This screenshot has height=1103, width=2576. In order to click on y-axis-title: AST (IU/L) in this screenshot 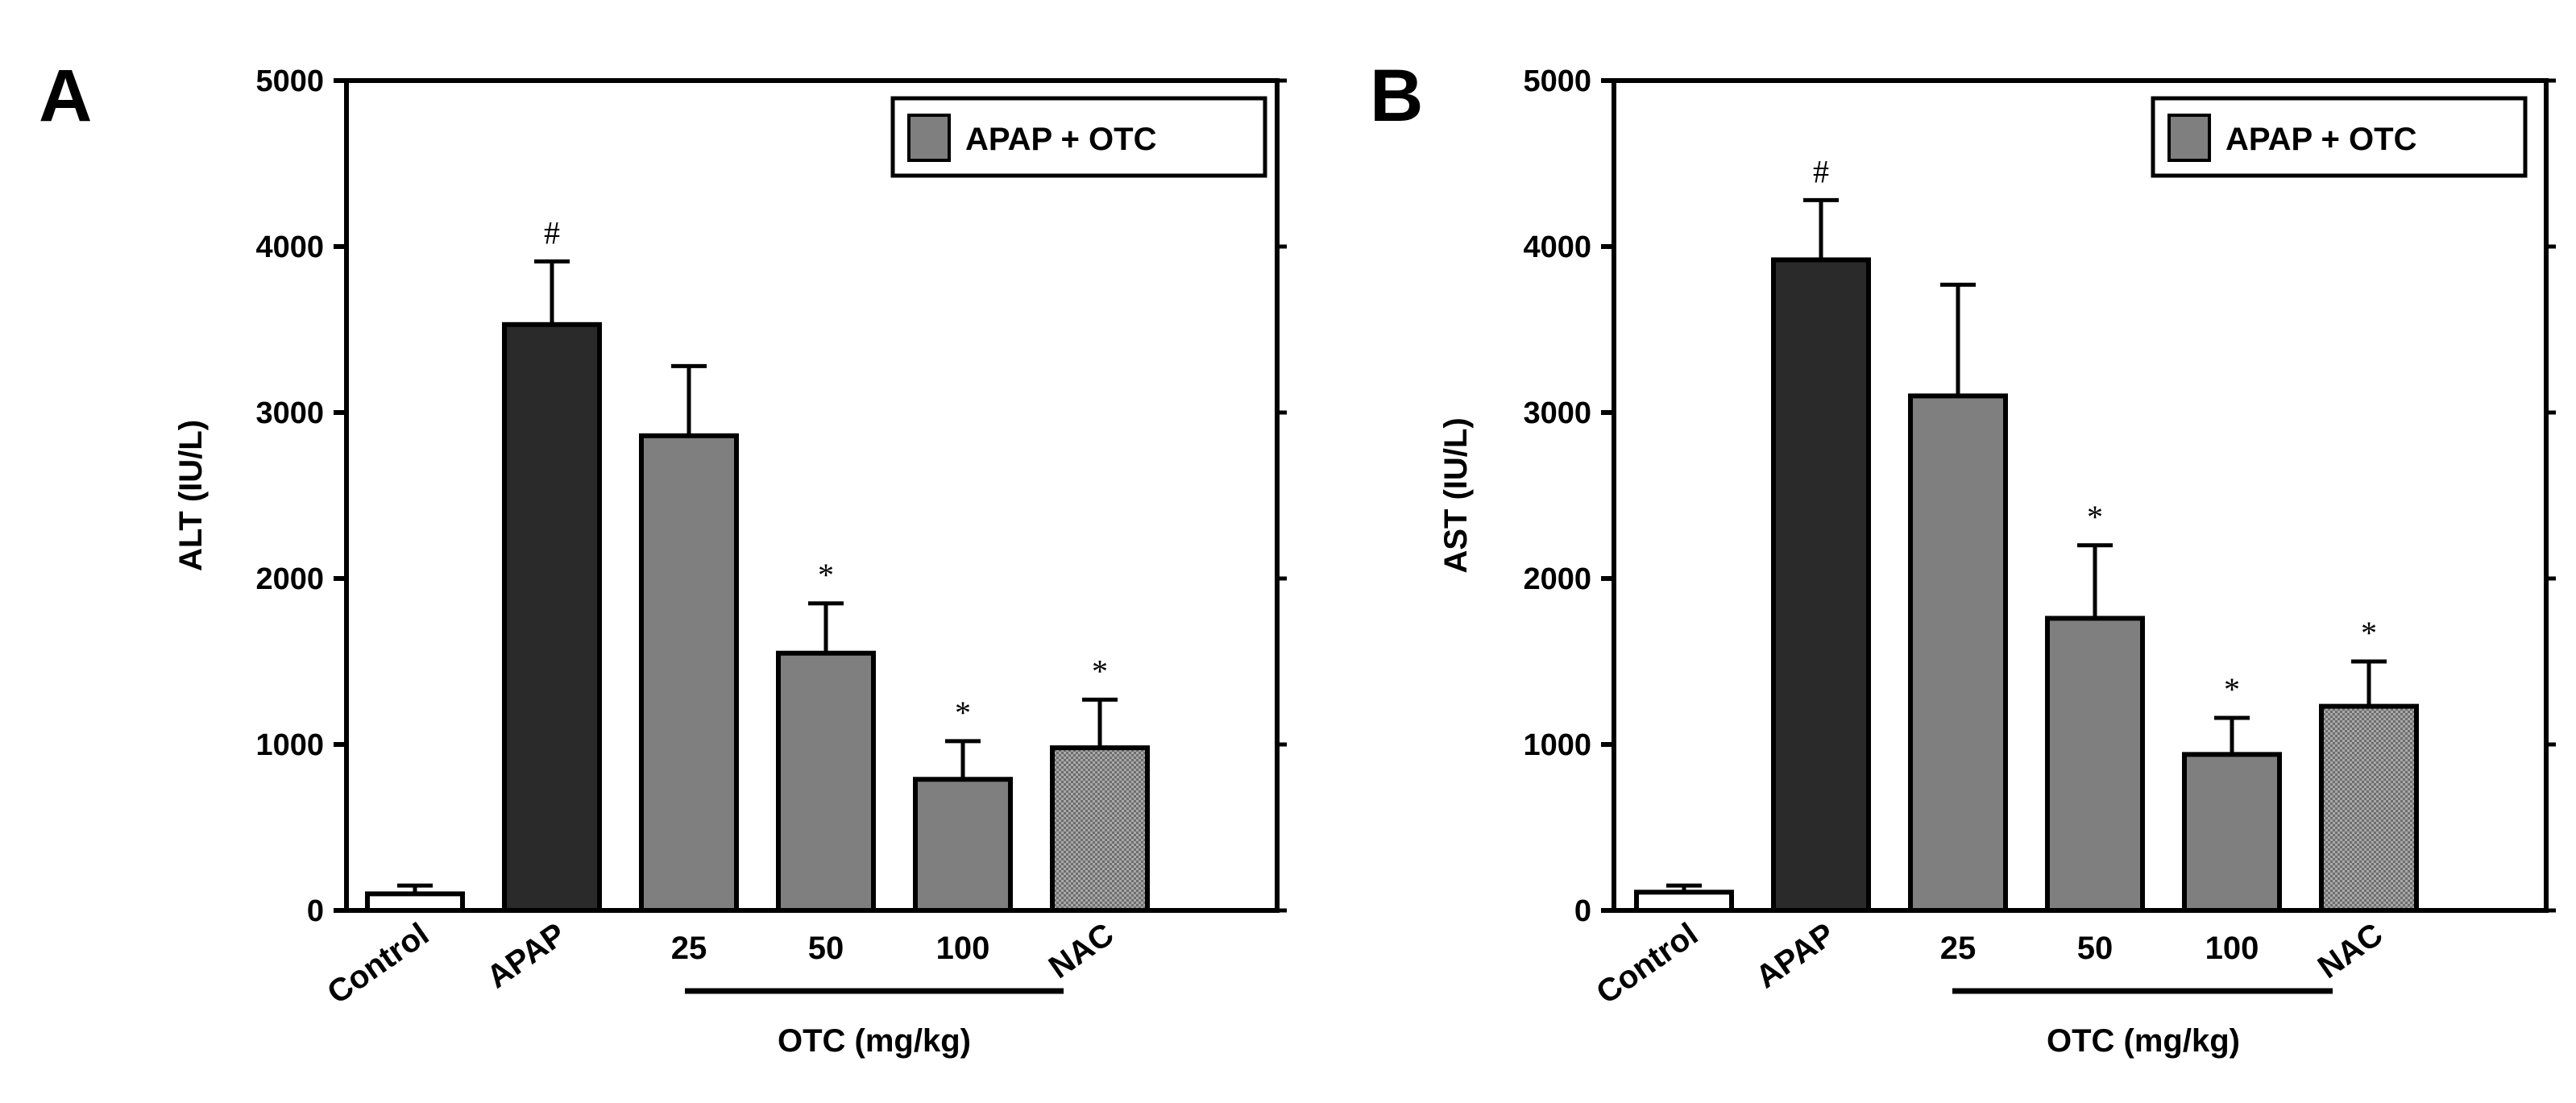, I will do `click(1456, 495)`.